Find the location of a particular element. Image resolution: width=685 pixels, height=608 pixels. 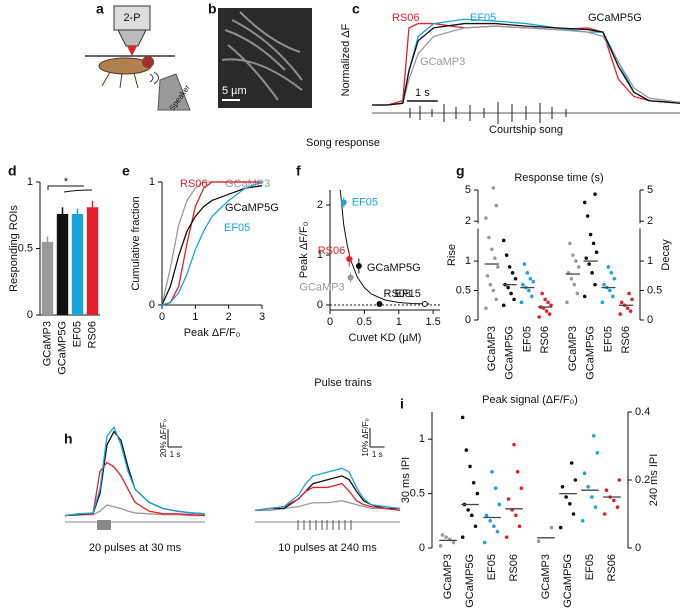

point-label: GCaMP5G is located at coordinates (394, 268).